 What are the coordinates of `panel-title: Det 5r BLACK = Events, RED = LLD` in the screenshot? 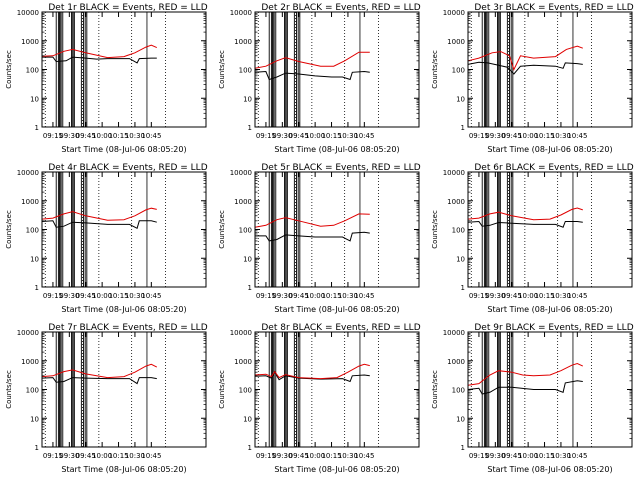 It's located at (340, 168).